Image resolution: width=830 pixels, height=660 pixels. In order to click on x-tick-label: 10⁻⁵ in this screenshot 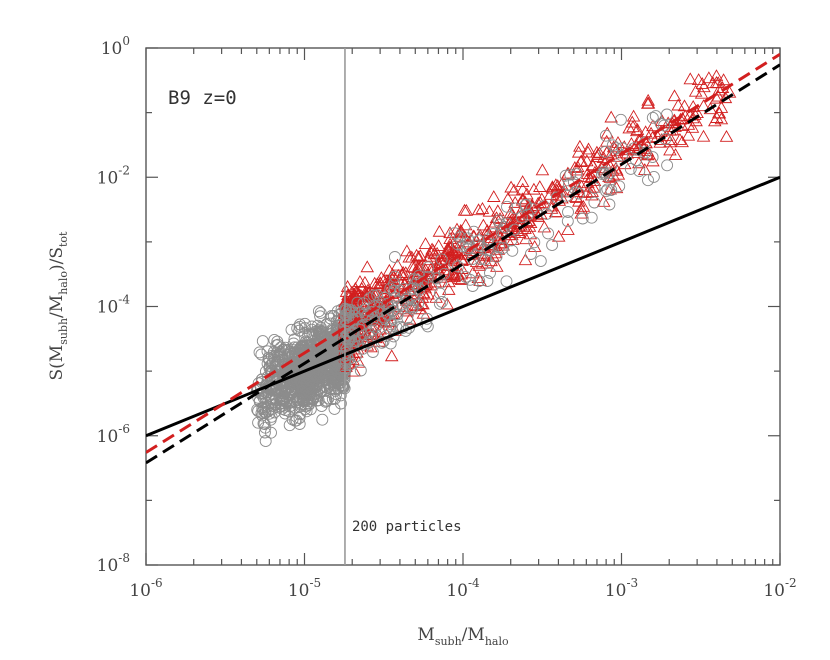, I will do `click(304, 588)`.